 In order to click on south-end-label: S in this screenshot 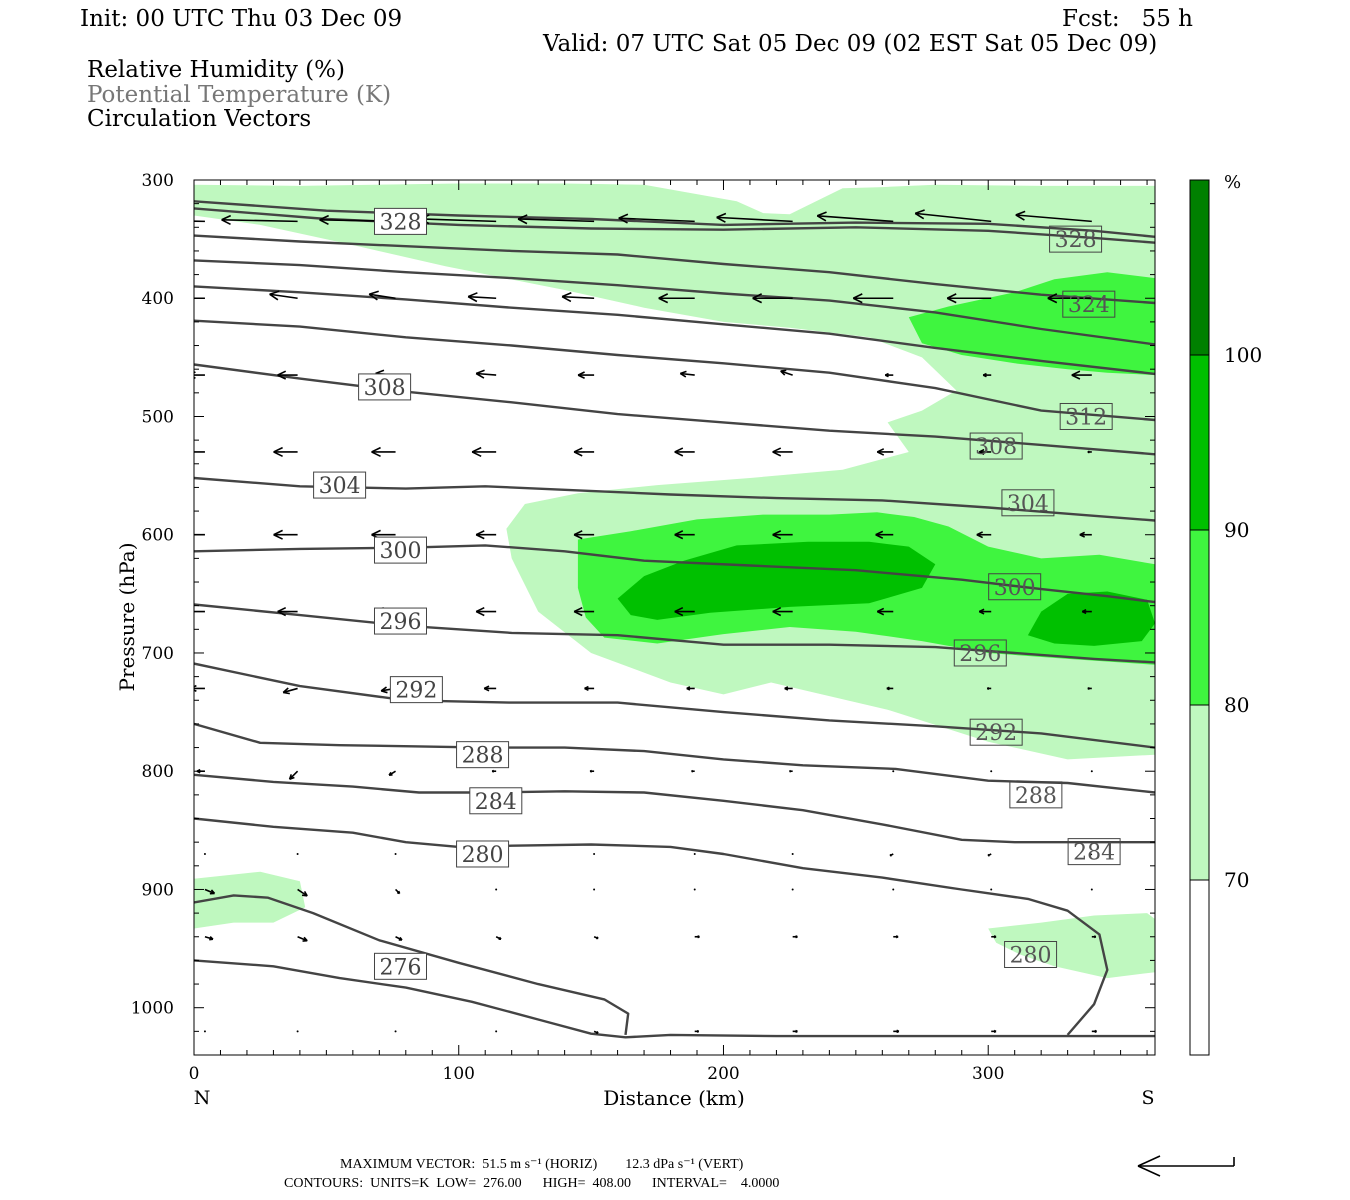, I will do `click(1147, 1098)`.